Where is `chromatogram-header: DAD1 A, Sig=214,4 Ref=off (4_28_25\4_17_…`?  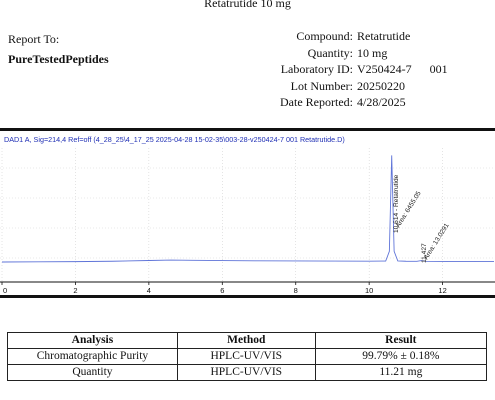
chromatogram-header: DAD1 A, Sig=214,4 Ref=off (4_28_25\4_17_… is located at coordinates (174, 139).